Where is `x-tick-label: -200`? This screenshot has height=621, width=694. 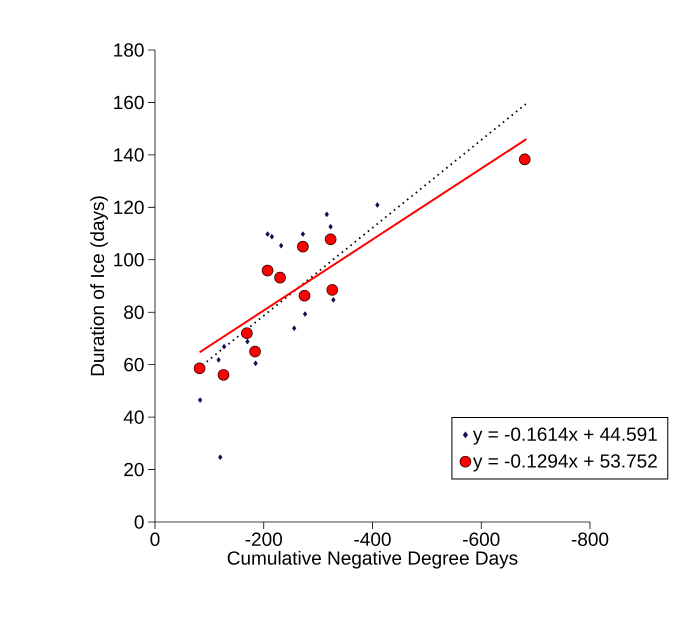
x-tick-label: -200 is located at coordinates (264, 539).